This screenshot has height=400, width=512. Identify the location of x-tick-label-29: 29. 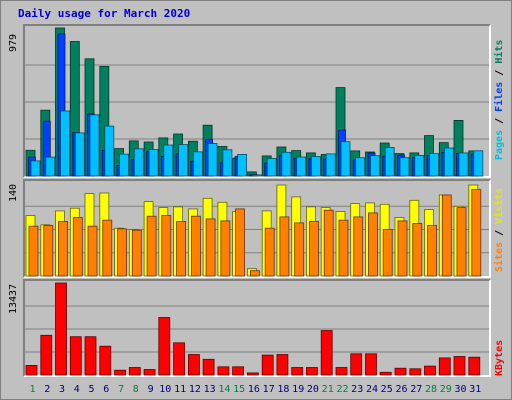
(446, 389).